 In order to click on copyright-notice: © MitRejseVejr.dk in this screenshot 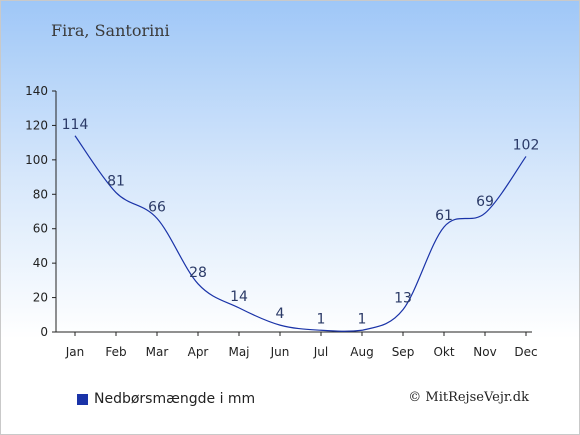, I will do `click(468, 397)`.